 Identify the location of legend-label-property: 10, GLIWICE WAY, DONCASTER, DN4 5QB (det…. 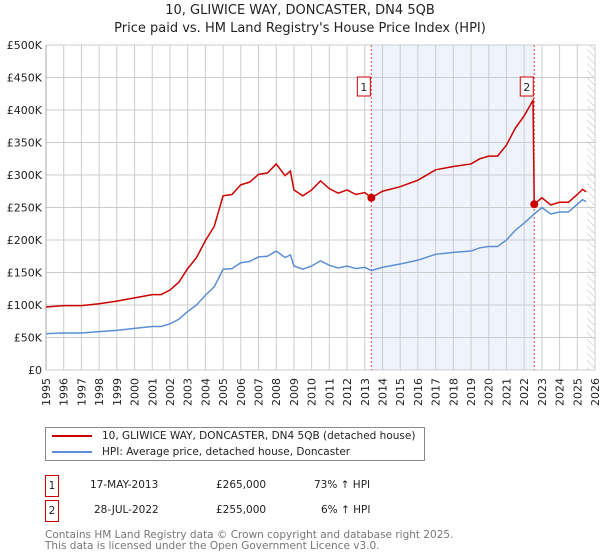
(259, 436).